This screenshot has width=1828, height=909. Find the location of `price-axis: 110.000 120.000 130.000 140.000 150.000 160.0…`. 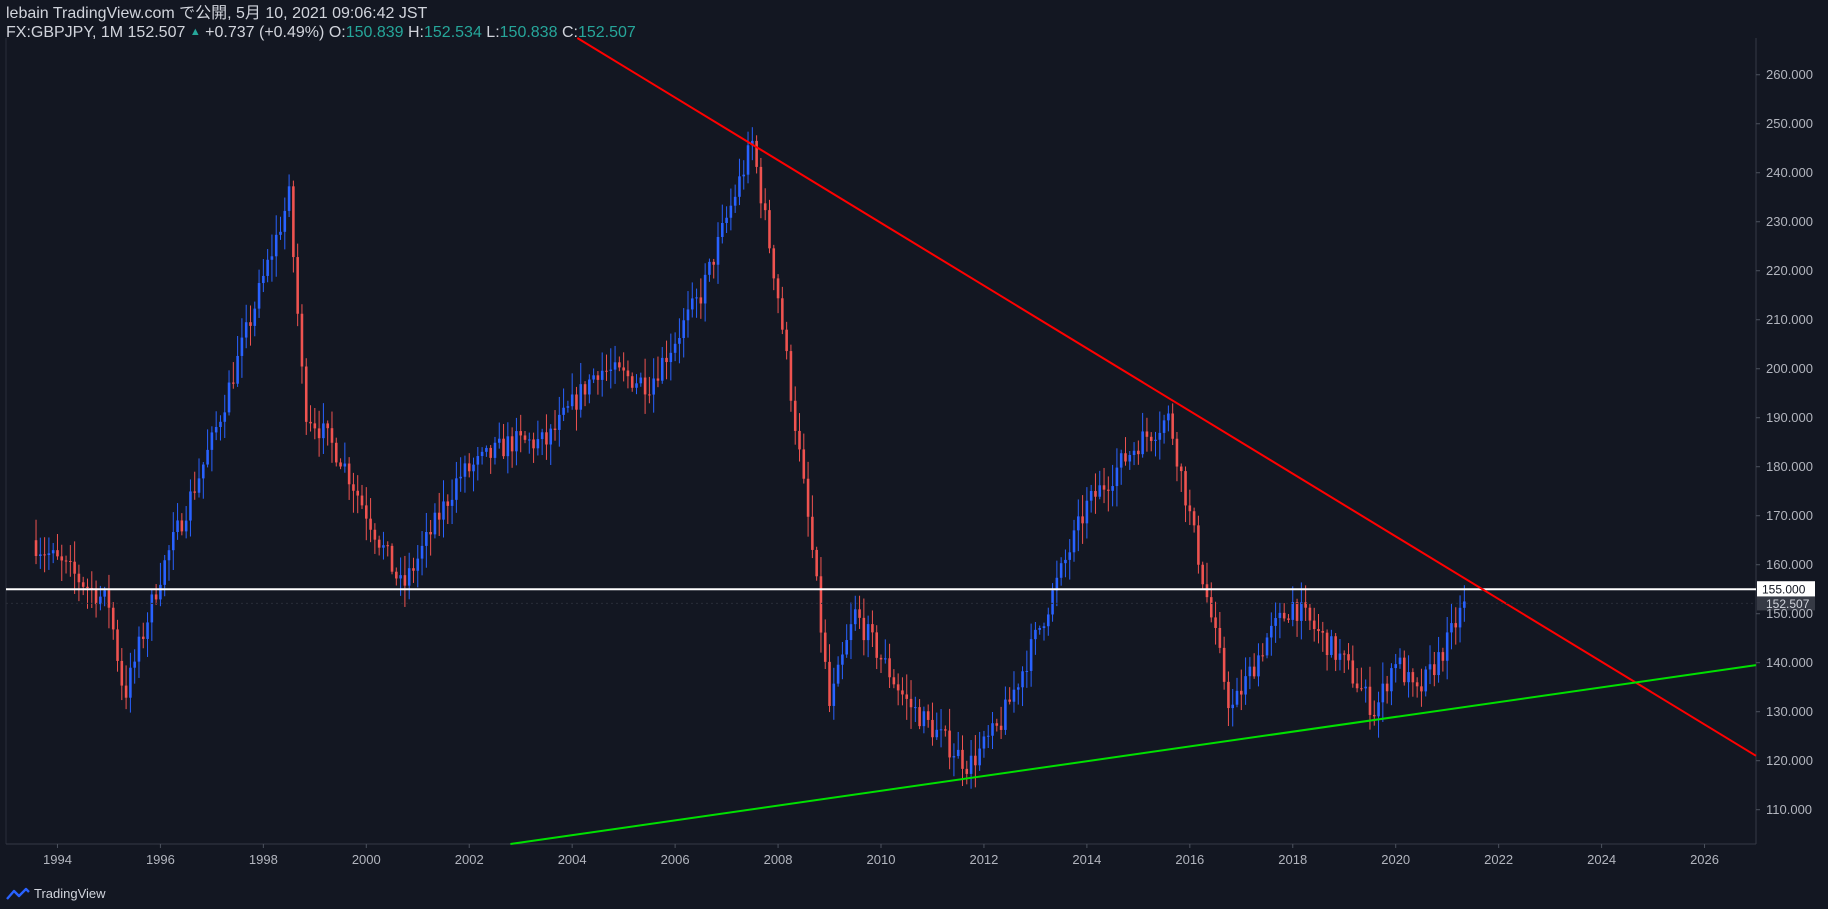

price-axis: 110.000 120.000 130.000 140.000 150.000 160.0… is located at coordinates (1784, 442).